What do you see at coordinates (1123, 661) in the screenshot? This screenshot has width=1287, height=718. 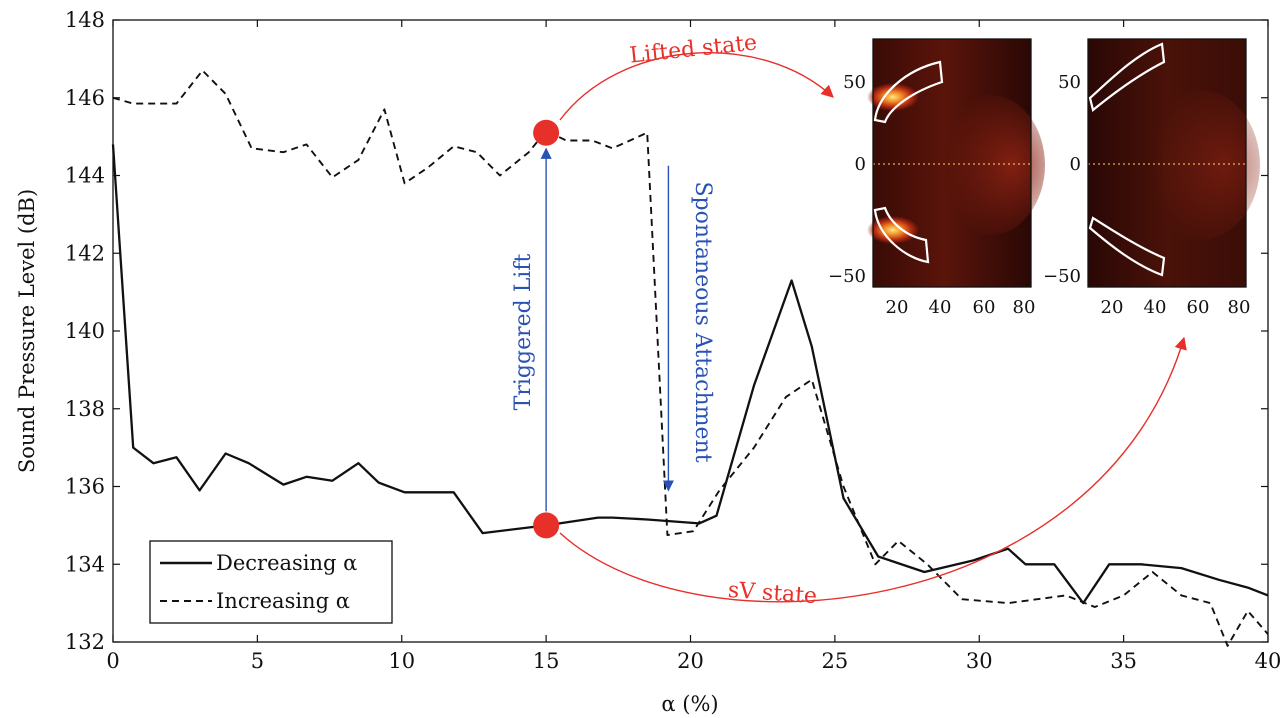 I see `x-tick-label: 35` at bounding box center [1123, 661].